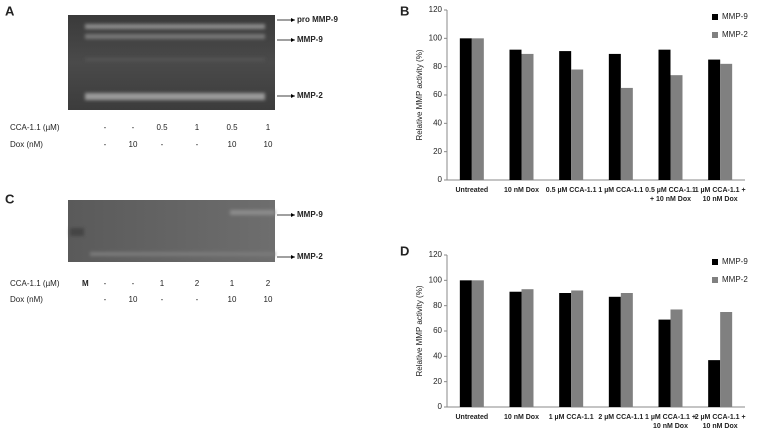 Image resolution: width=759 pixels, height=433 pixels. Describe the element at coordinates (670, 195) in the screenshot. I see `x-tick-label: 0.5 µM CCA-1.1 + 10 nM Dox` at that location.